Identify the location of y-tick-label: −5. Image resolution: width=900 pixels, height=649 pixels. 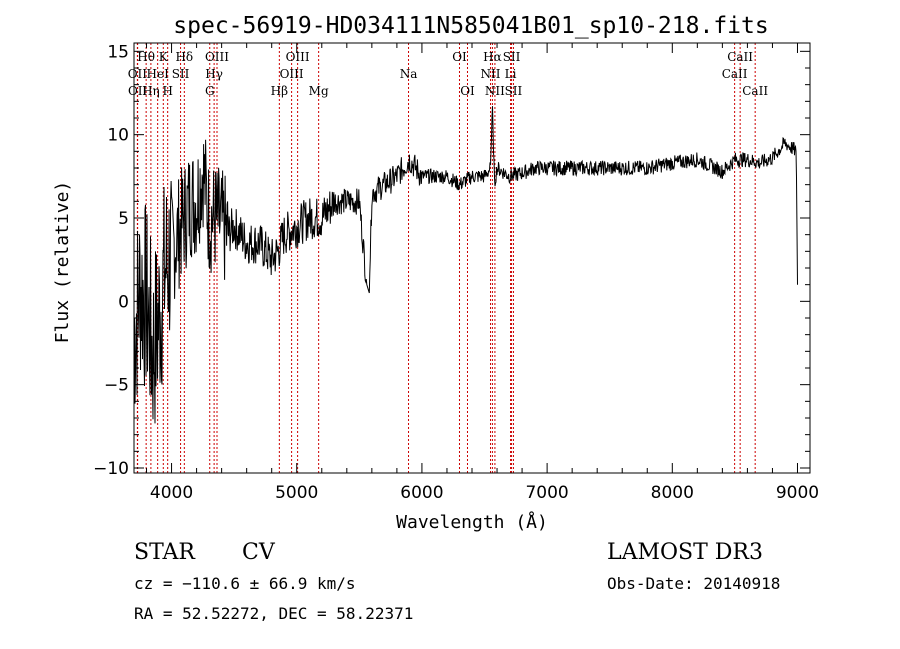
(116, 386).